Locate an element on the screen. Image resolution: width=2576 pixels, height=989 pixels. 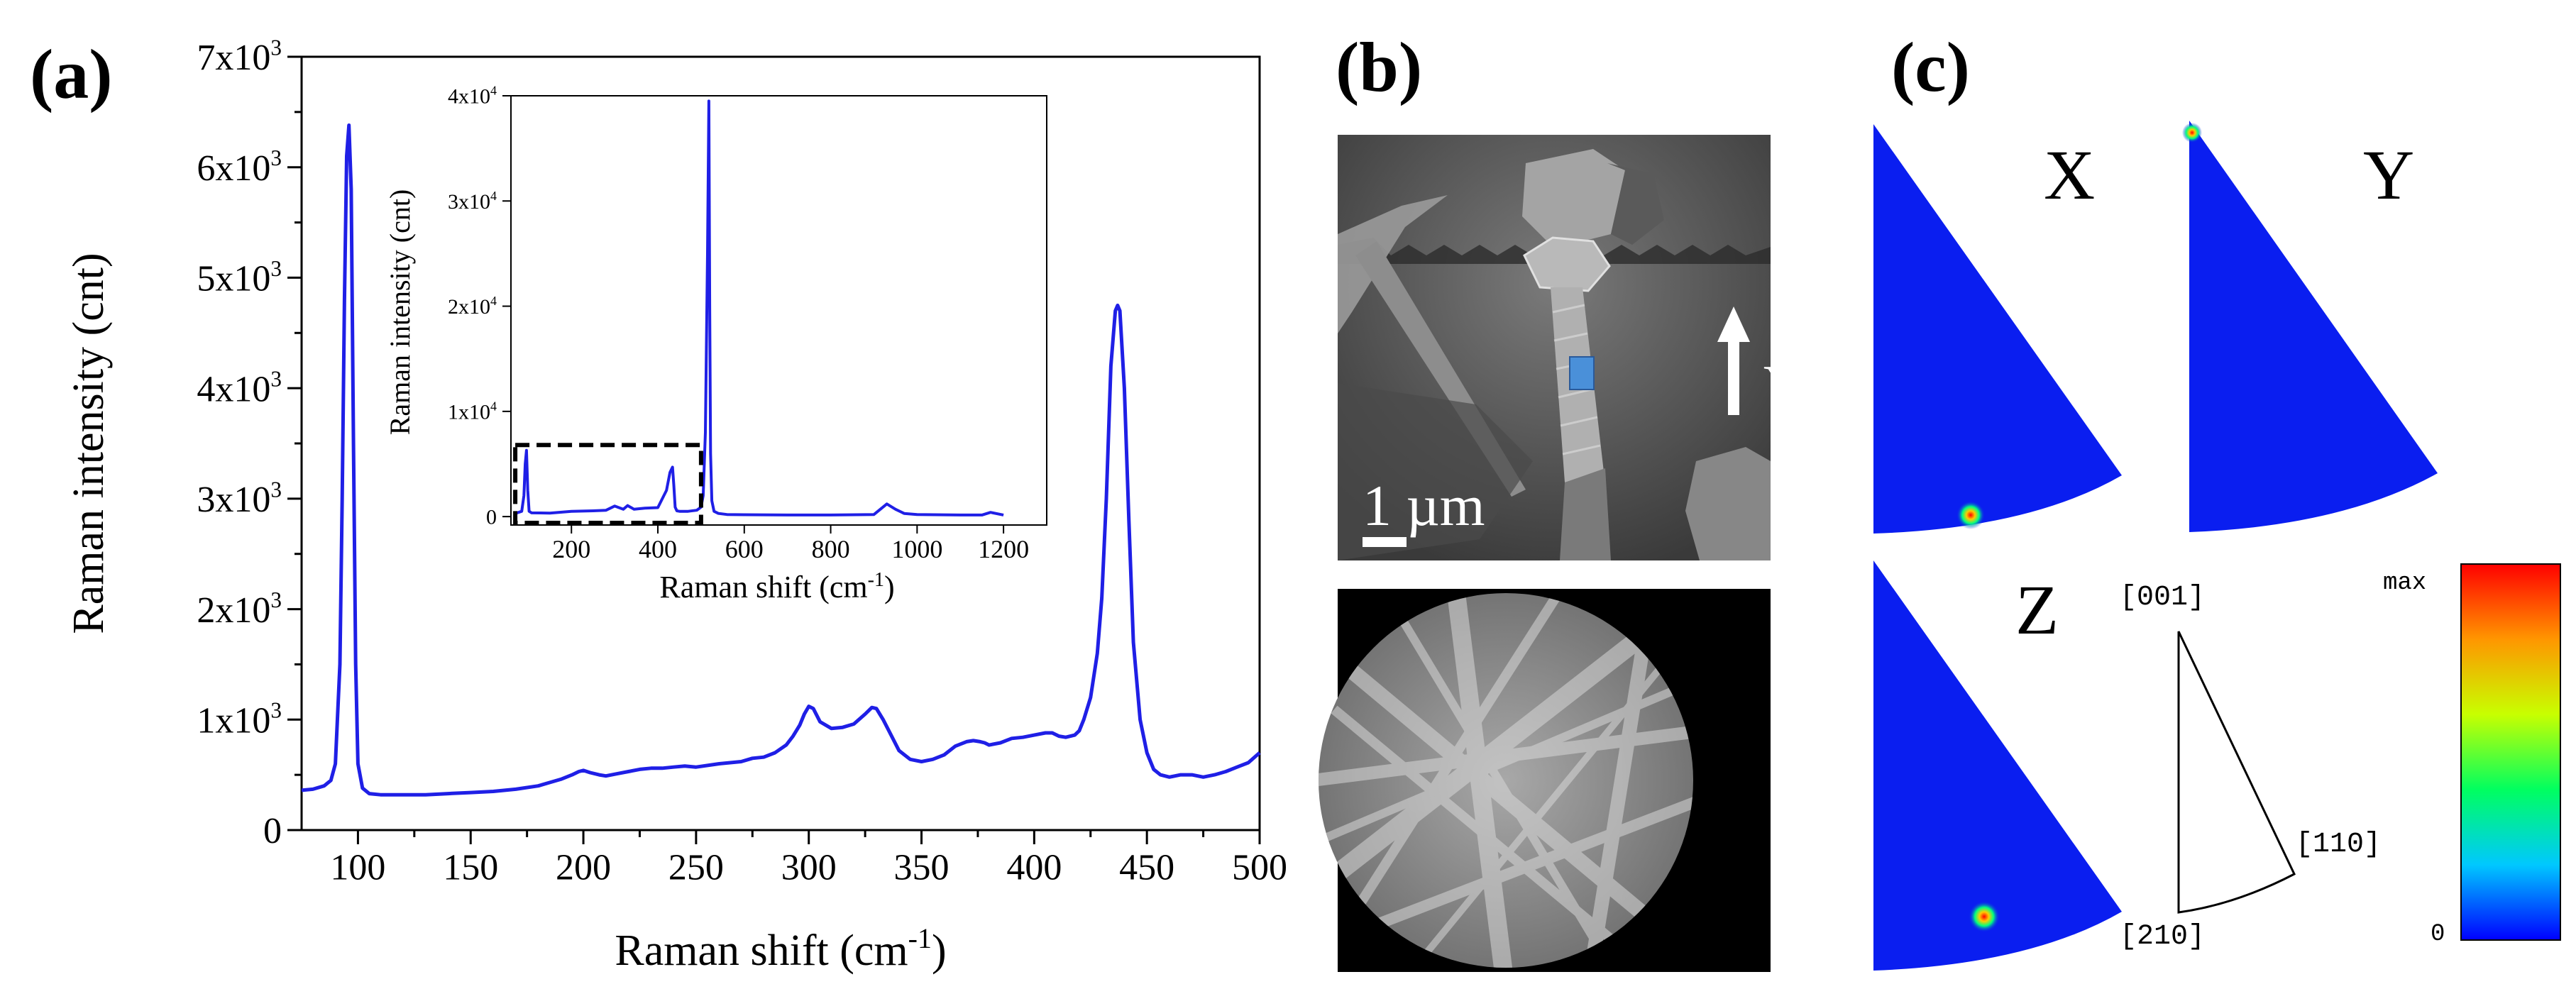
main-y-ticks: 0 1x10³ 2x10³ 3x10³ 4x10³ 5x10³ 6x10³ 7x10³ is located at coordinates (249, 443).